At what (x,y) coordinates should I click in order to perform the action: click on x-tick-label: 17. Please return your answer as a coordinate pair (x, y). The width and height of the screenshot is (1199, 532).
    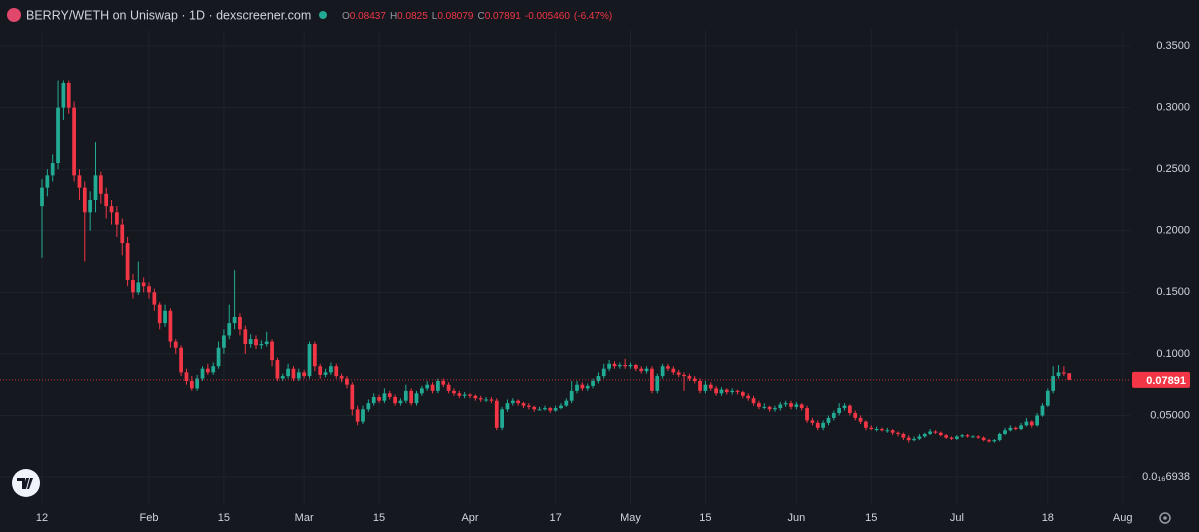
    Looking at the image, I should click on (555, 518).